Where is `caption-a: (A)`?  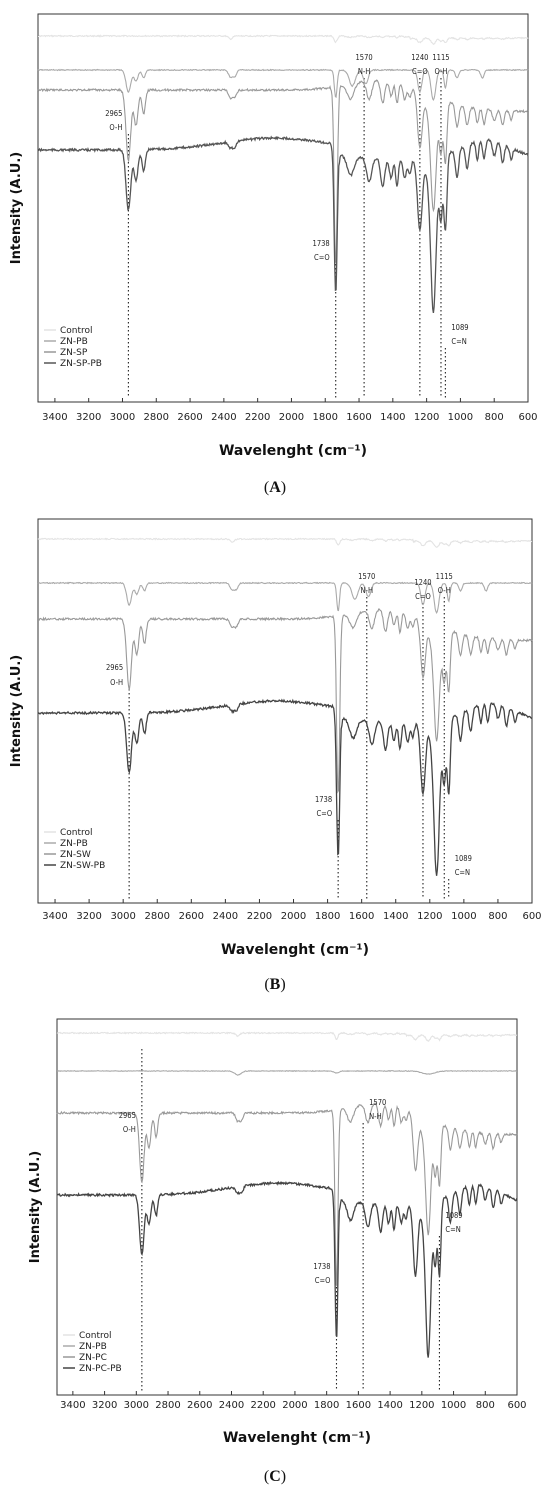
caption-a: (A) is located at coordinates (275, 487).